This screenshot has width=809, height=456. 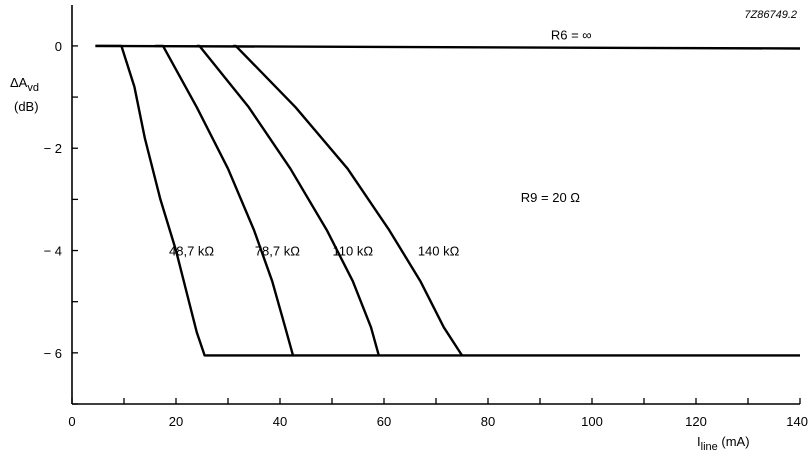 I want to click on x-tick-label: 120, so click(x=696, y=421).